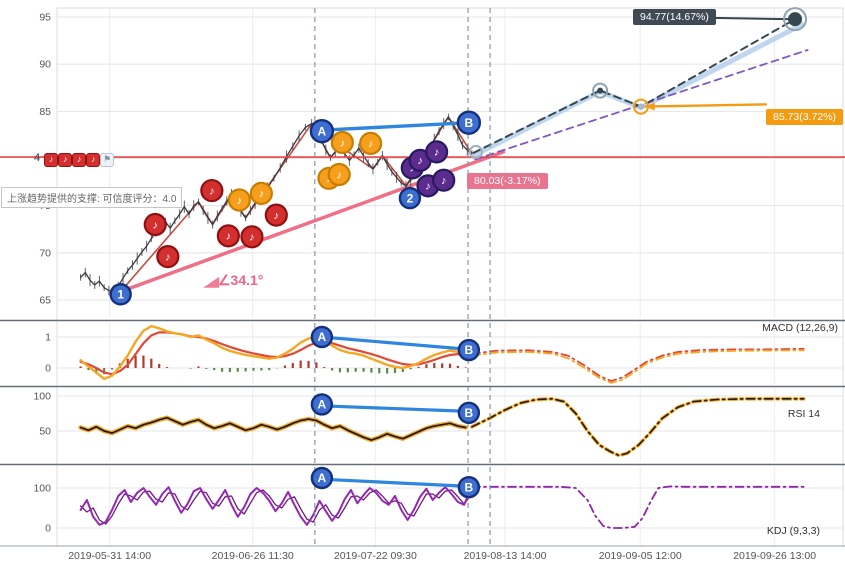  What do you see at coordinates (650, 106) in the screenshot?
I see `arrow-head-icon` at bounding box center [650, 106].